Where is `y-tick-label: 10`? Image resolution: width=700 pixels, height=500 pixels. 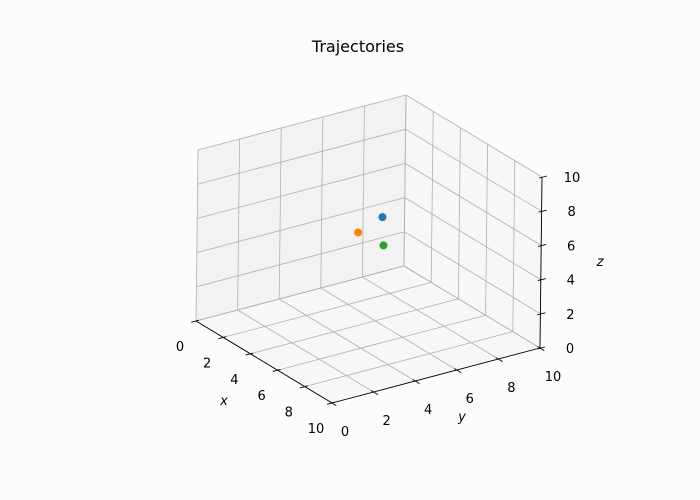 y-tick-label: 10 is located at coordinates (553, 377).